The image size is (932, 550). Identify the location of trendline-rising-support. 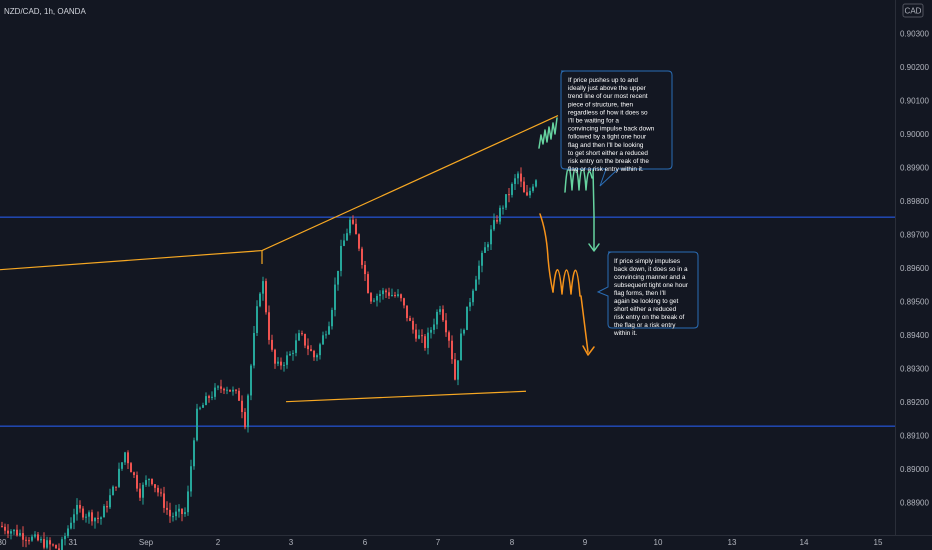
(406, 396).